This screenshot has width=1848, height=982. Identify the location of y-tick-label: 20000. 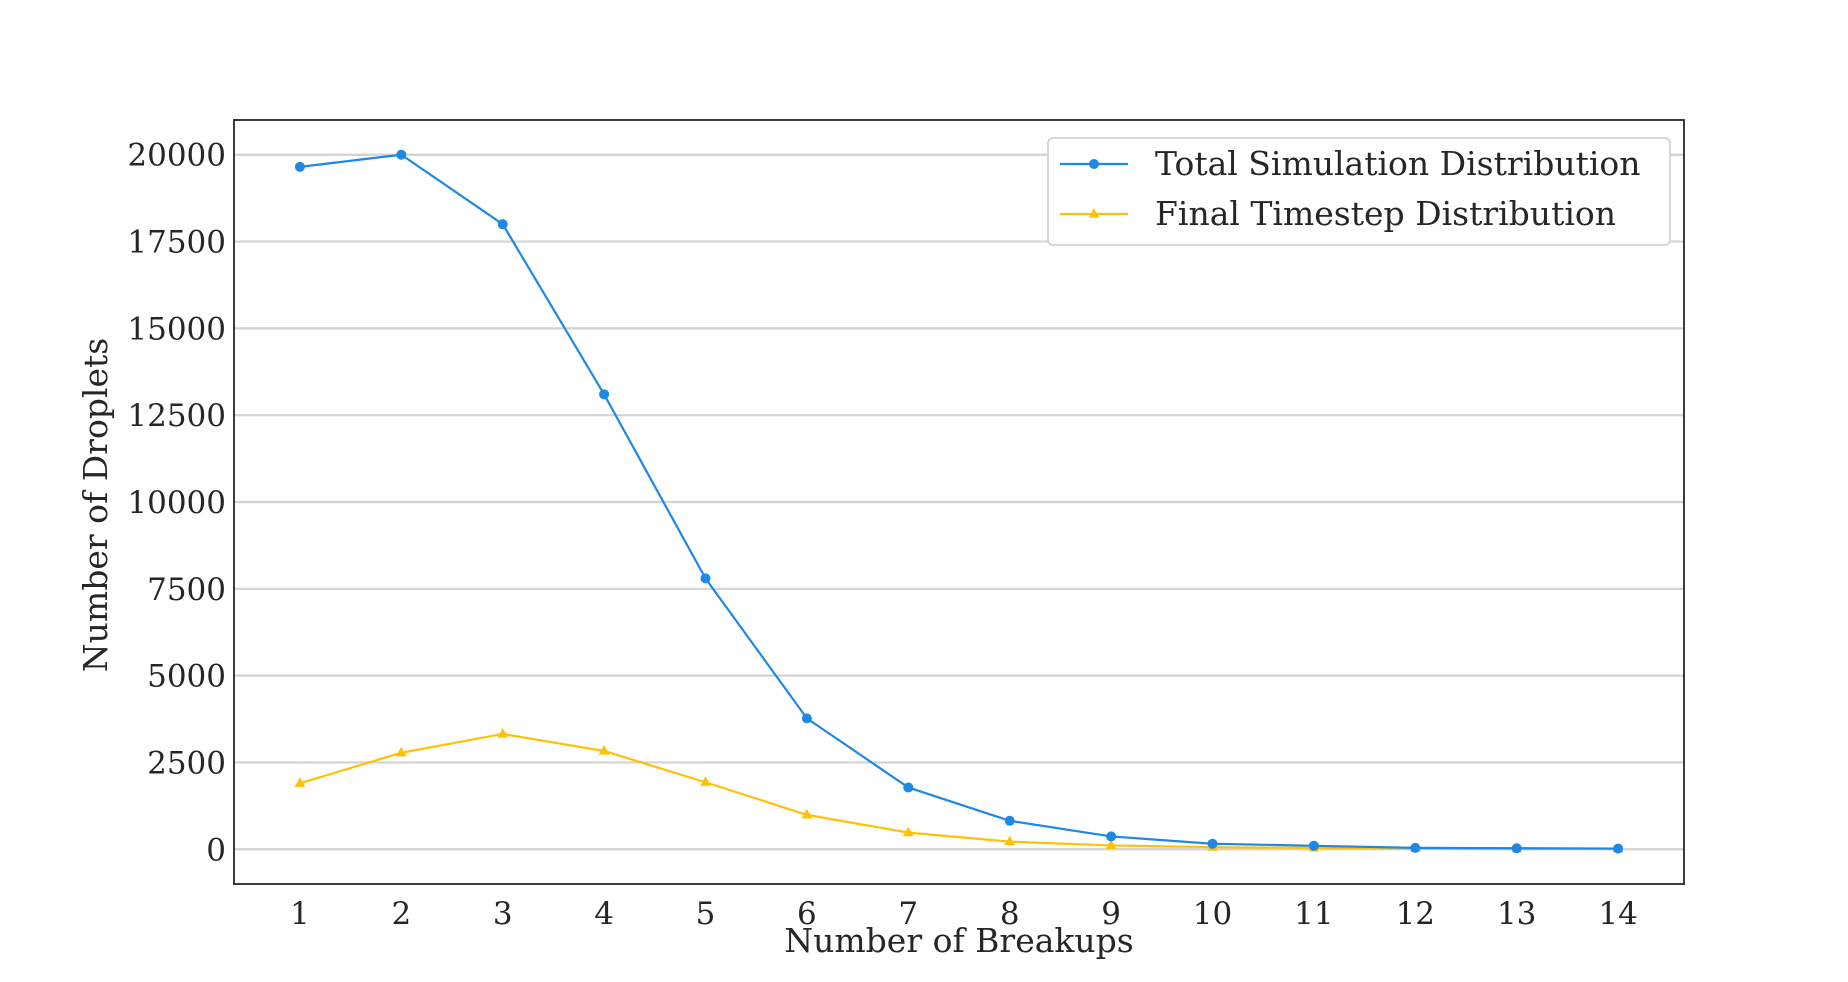
(176, 156).